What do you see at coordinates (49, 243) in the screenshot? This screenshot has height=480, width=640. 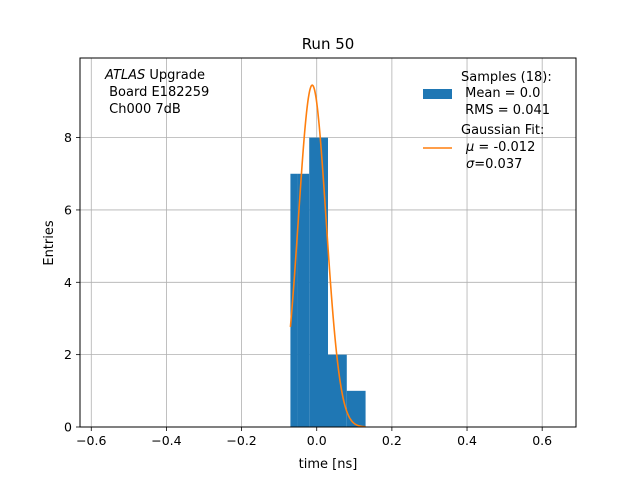 I see `y-axis-label: Entries` at bounding box center [49, 243].